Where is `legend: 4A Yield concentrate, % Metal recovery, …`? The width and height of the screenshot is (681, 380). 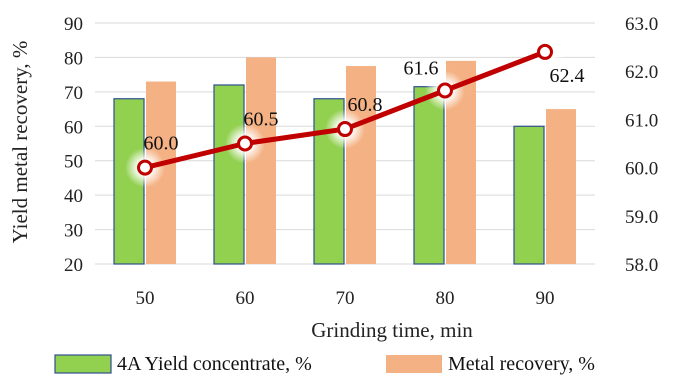 legend: 4A Yield concentrate, % Metal recovery, … is located at coordinates (324, 364).